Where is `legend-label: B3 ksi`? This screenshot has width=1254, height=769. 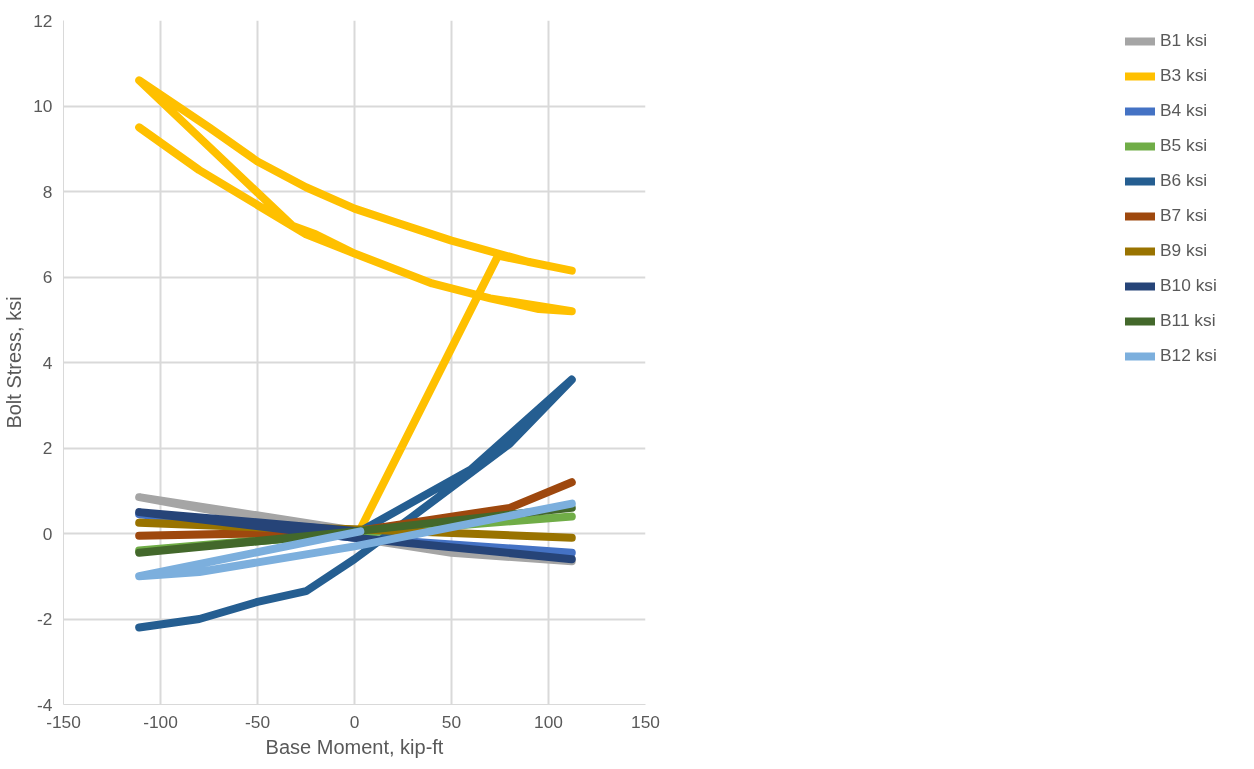 legend-label: B3 ksi is located at coordinates (1184, 75).